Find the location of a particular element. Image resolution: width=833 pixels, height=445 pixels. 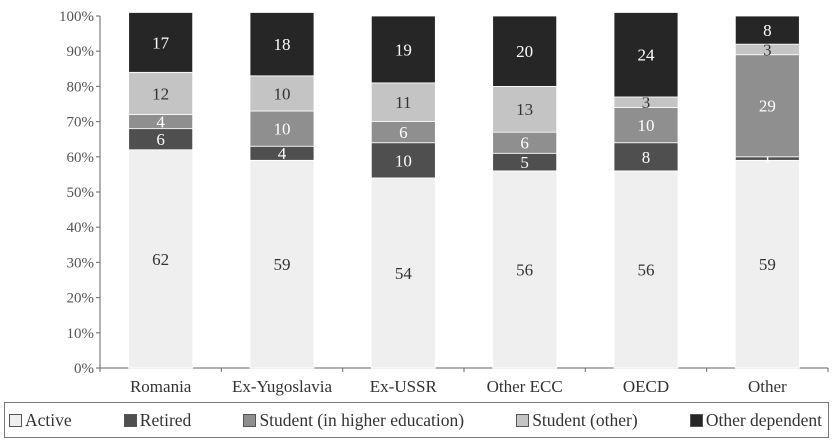

legend-item: Student (other) is located at coordinates (577, 420).